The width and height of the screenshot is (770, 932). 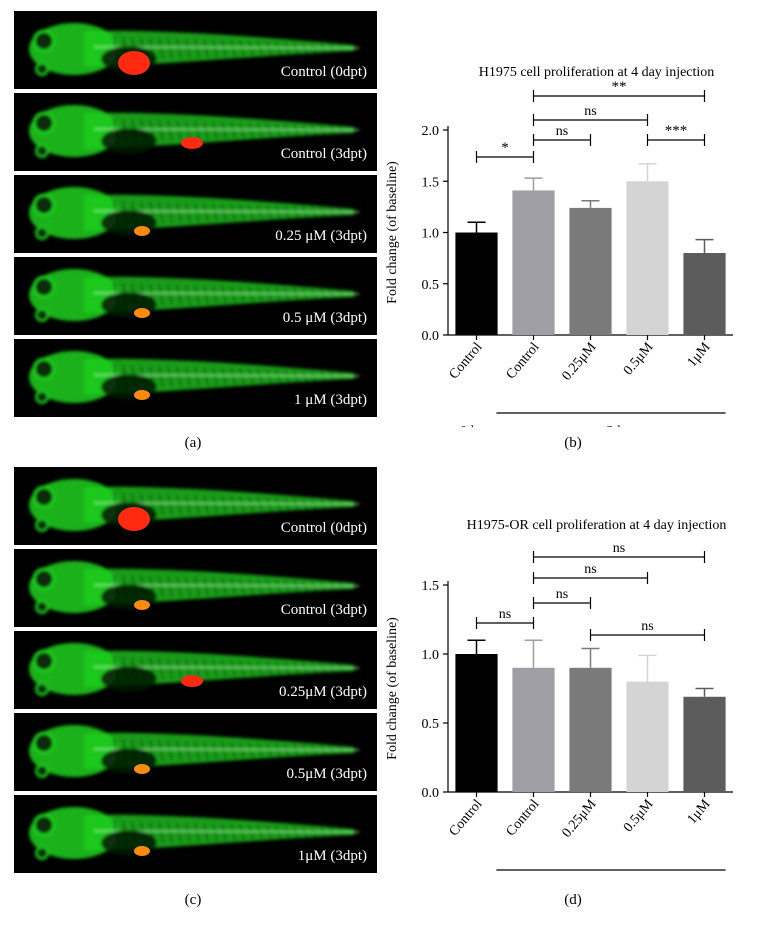 What do you see at coordinates (573, 443) in the screenshot?
I see `caption-b: (b)` at bounding box center [573, 443].